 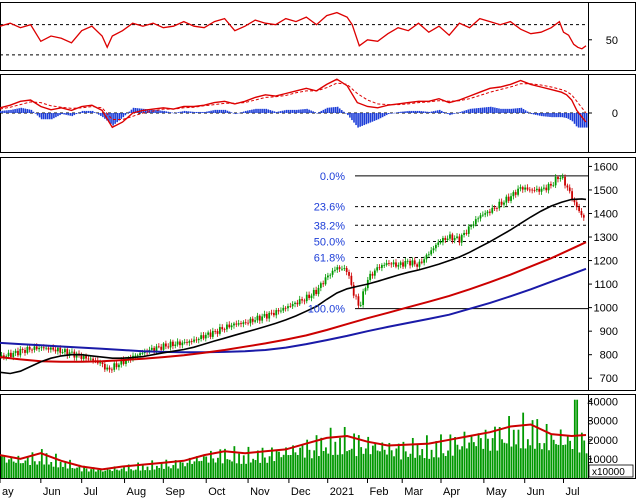 What do you see at coordinates (606, 285) in the screenshot?
I see `price-y-tick-label: 1100` at bounding box center [606, 285].